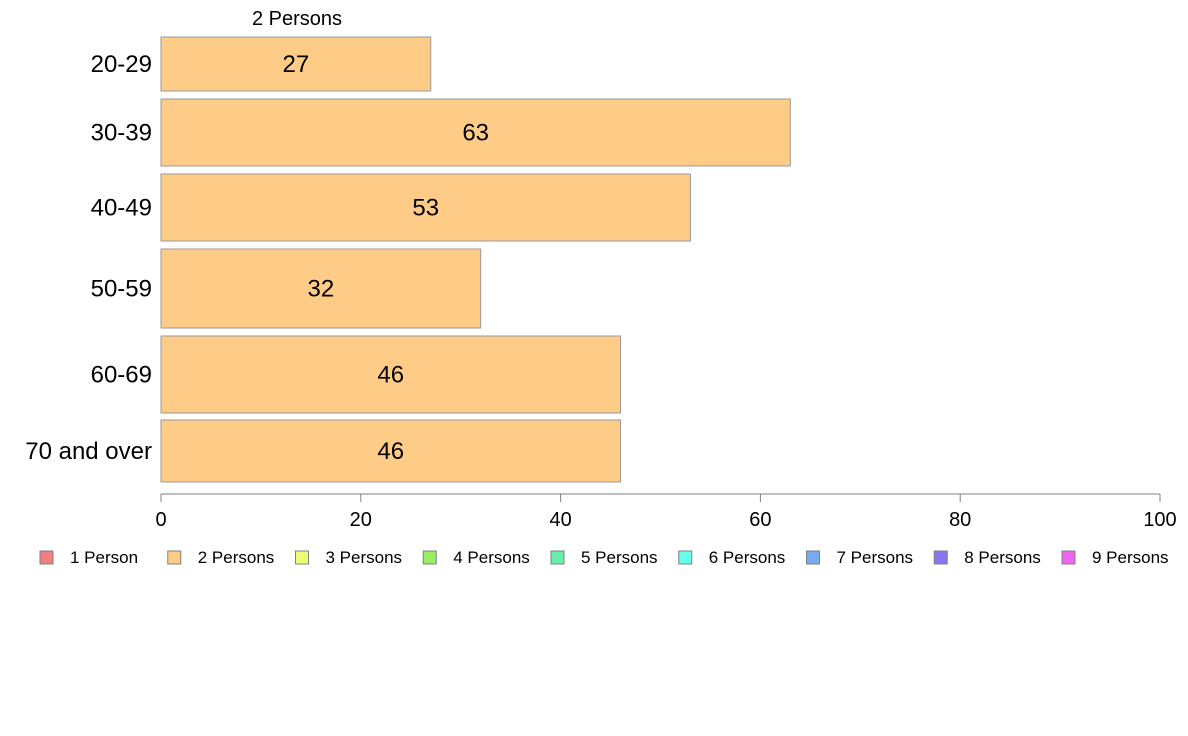 This screenshot has height=736, width=1188. What do you see at coordinates (619, 557) in the screenshot?
I see `legend-item-label: 5 Persons` at bounding box center [619, 557].